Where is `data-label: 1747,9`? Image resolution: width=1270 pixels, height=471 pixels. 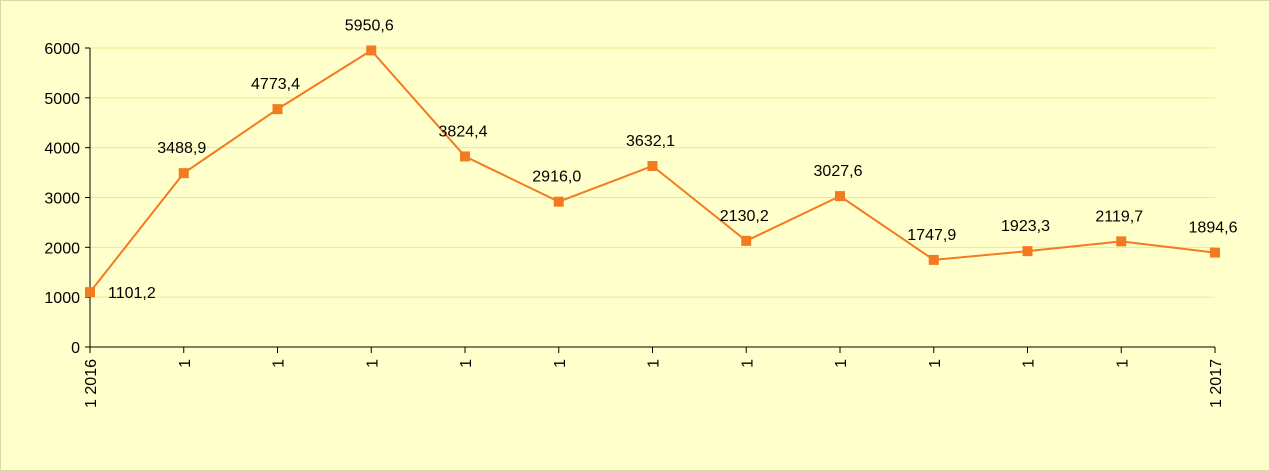 data-label: 1747,9 is located at coordinates (931, 235).